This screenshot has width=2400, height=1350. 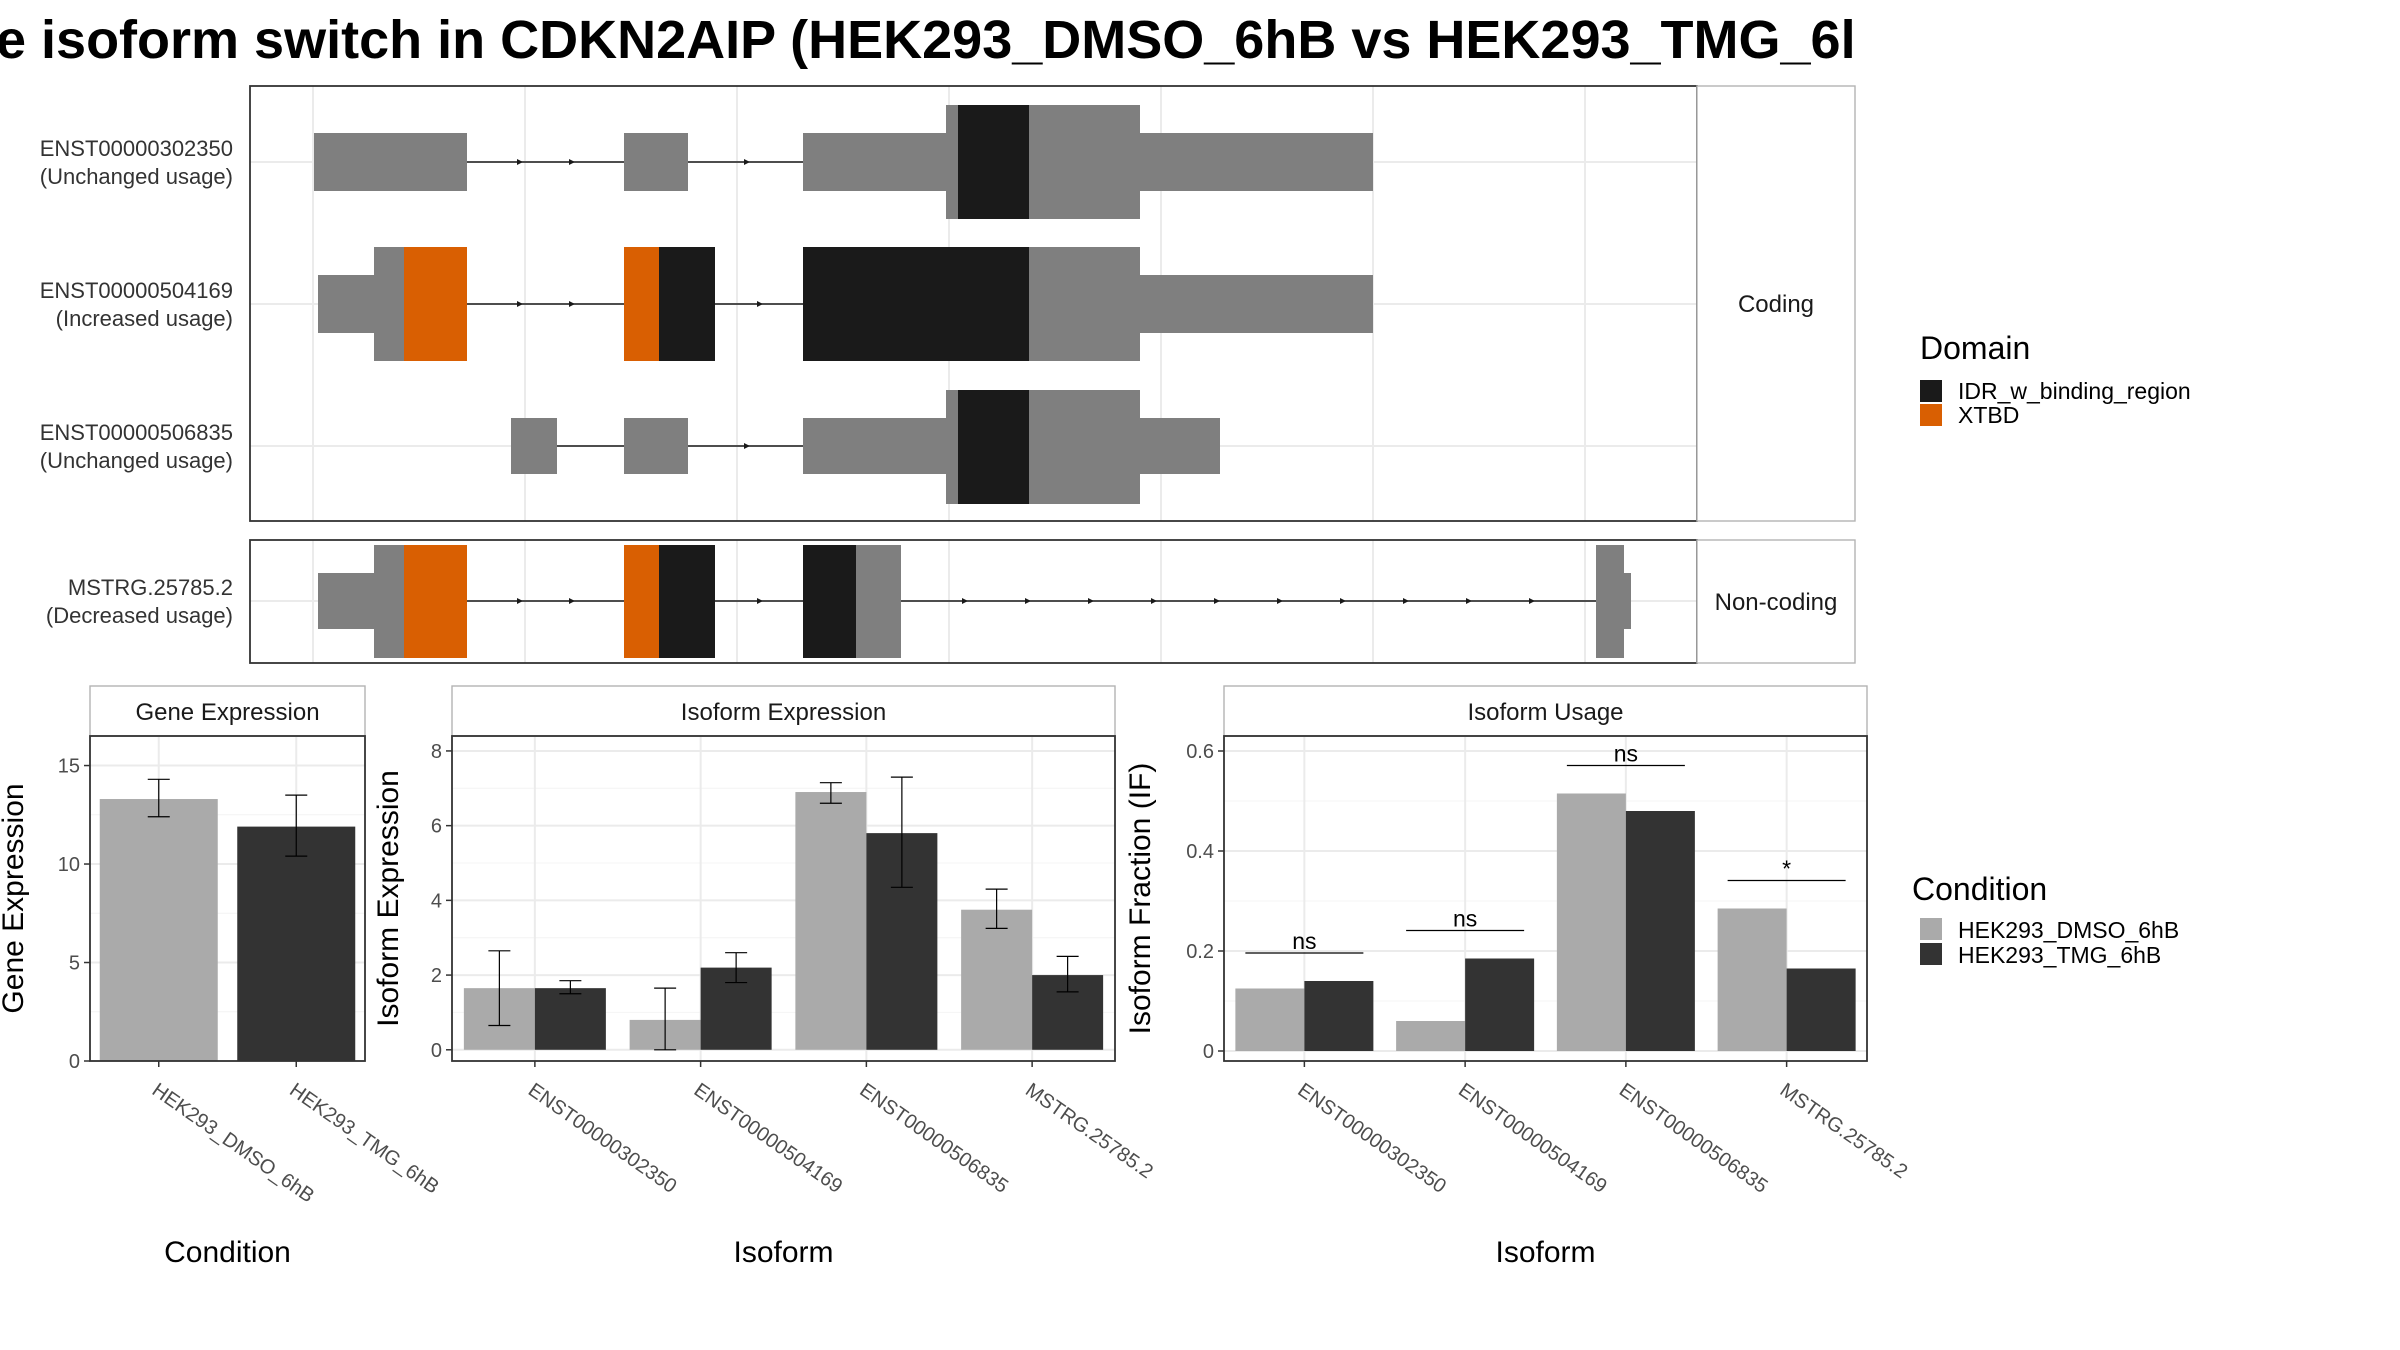 What do you see at coordinates (136, 290) in the screenshot?
I see `transcript-id-label: ENST00000504169` at bounding box center [136, 290].